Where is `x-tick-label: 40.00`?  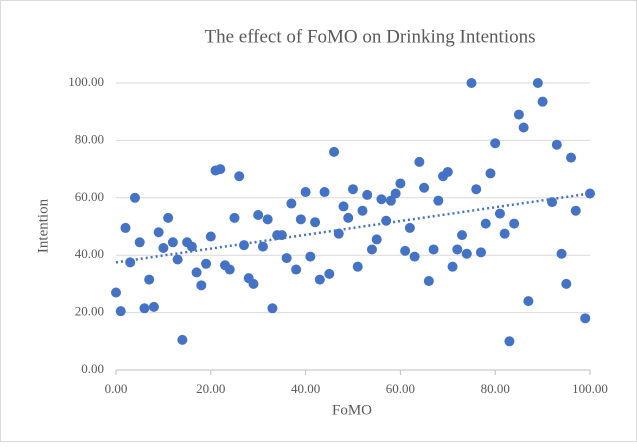
x-tick-label: 40.00 is located at coordinates (305, 388).